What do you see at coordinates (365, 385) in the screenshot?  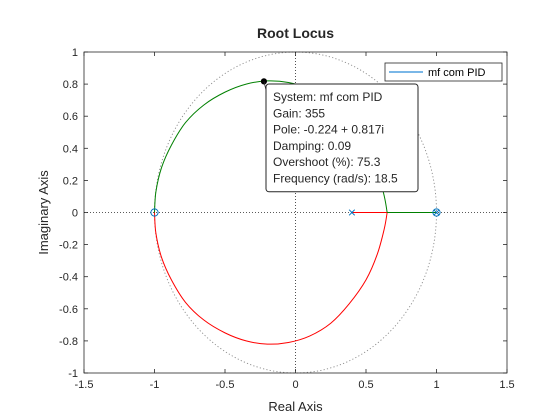 I see `x-tick-label: 0.5` at bounding box center [365, 385].